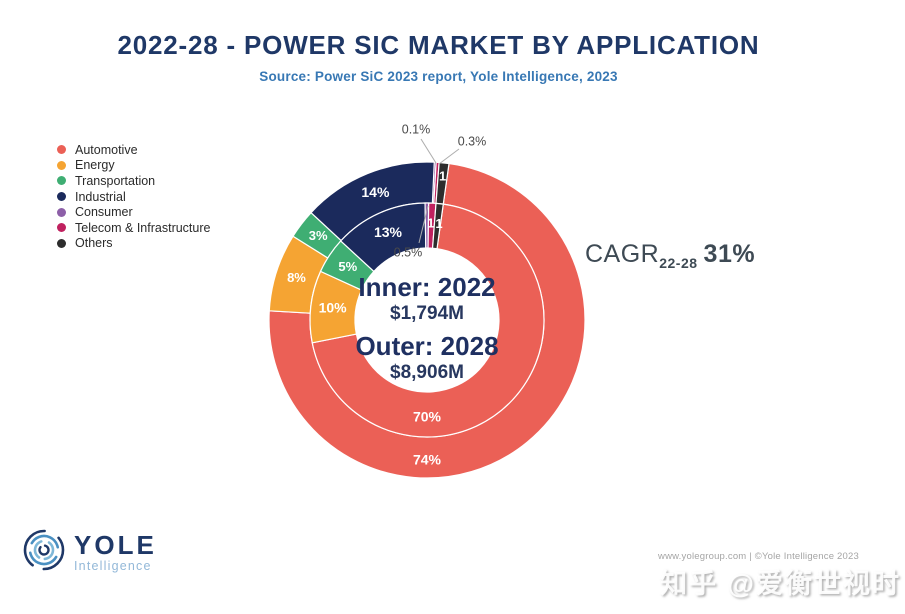 This screenshot has width=905, height=614. I want to click on slice-label: 5%, so click(347, 266).